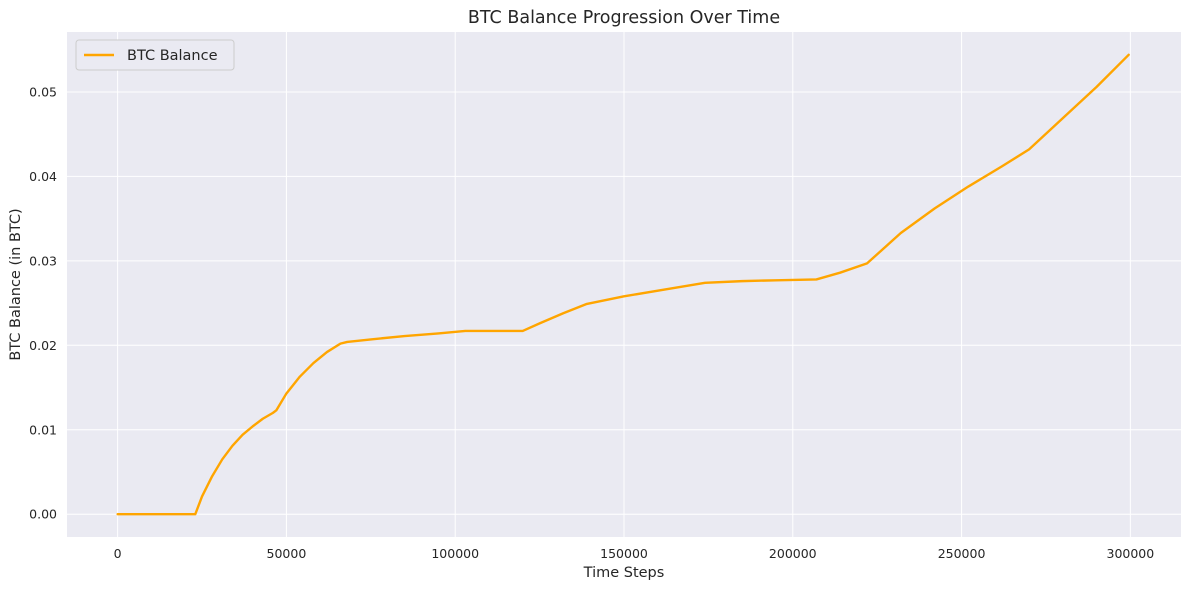 The width and height of the screenshot is (1189, 590). Describe the element at coordinates (43, 429) in the screenshot. I see `y-tick-label: 0.01` at that location.